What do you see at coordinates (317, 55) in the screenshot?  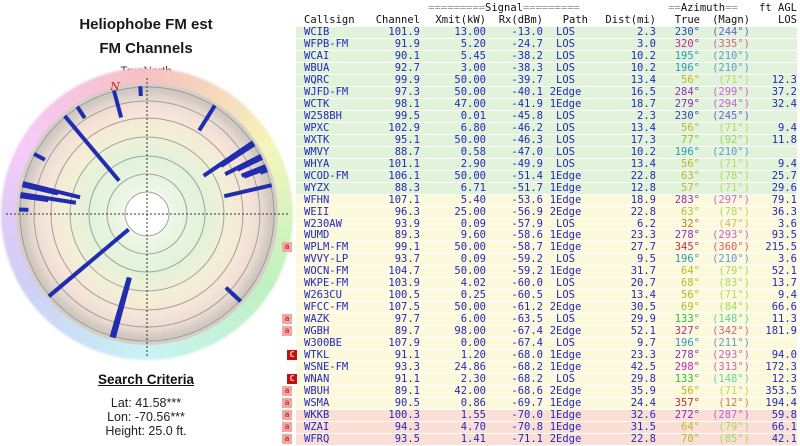 I see `callsign-link: WCAI` at bounding box center [317, 55].